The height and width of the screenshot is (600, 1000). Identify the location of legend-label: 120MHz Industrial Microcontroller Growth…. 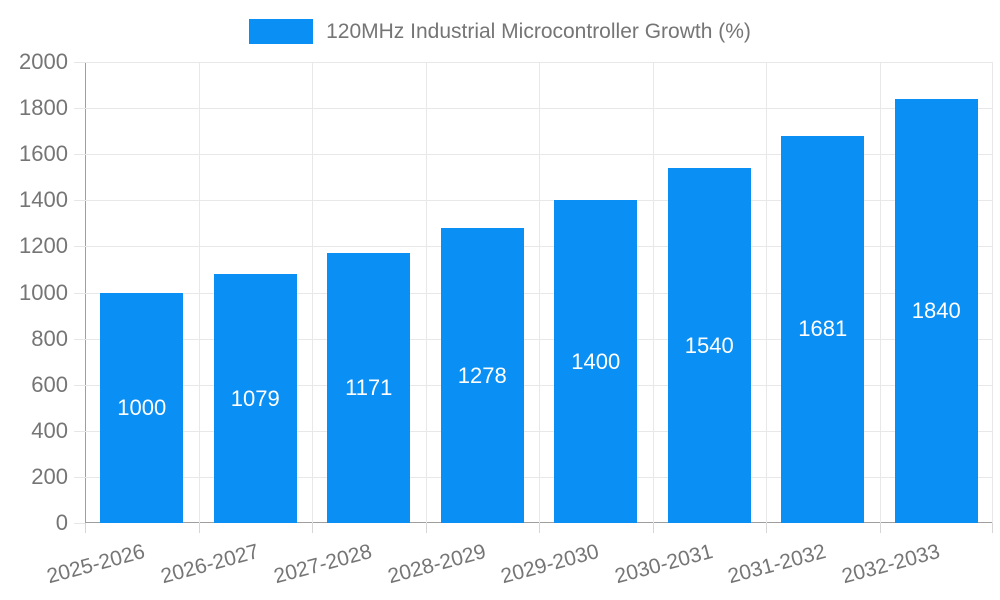
(538, 31).